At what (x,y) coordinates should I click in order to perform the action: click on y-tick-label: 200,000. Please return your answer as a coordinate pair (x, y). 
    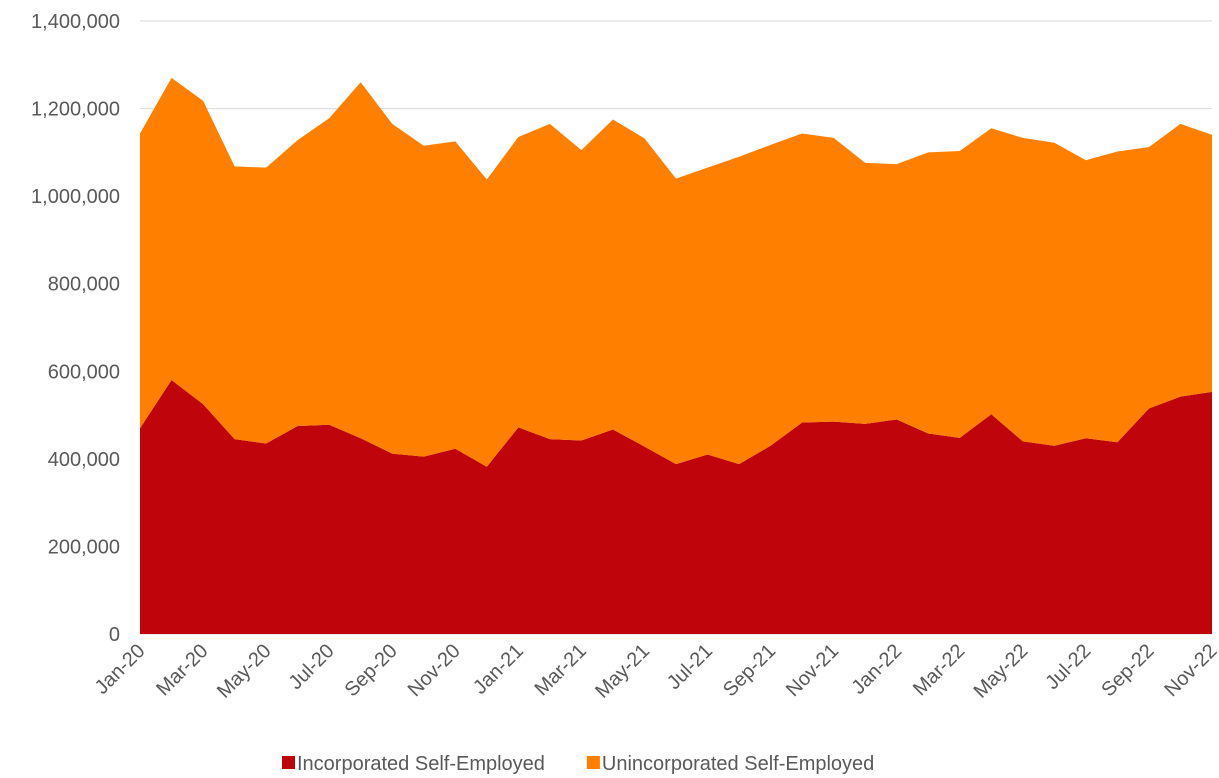
    Looking at the image, I should click on (84, 547).